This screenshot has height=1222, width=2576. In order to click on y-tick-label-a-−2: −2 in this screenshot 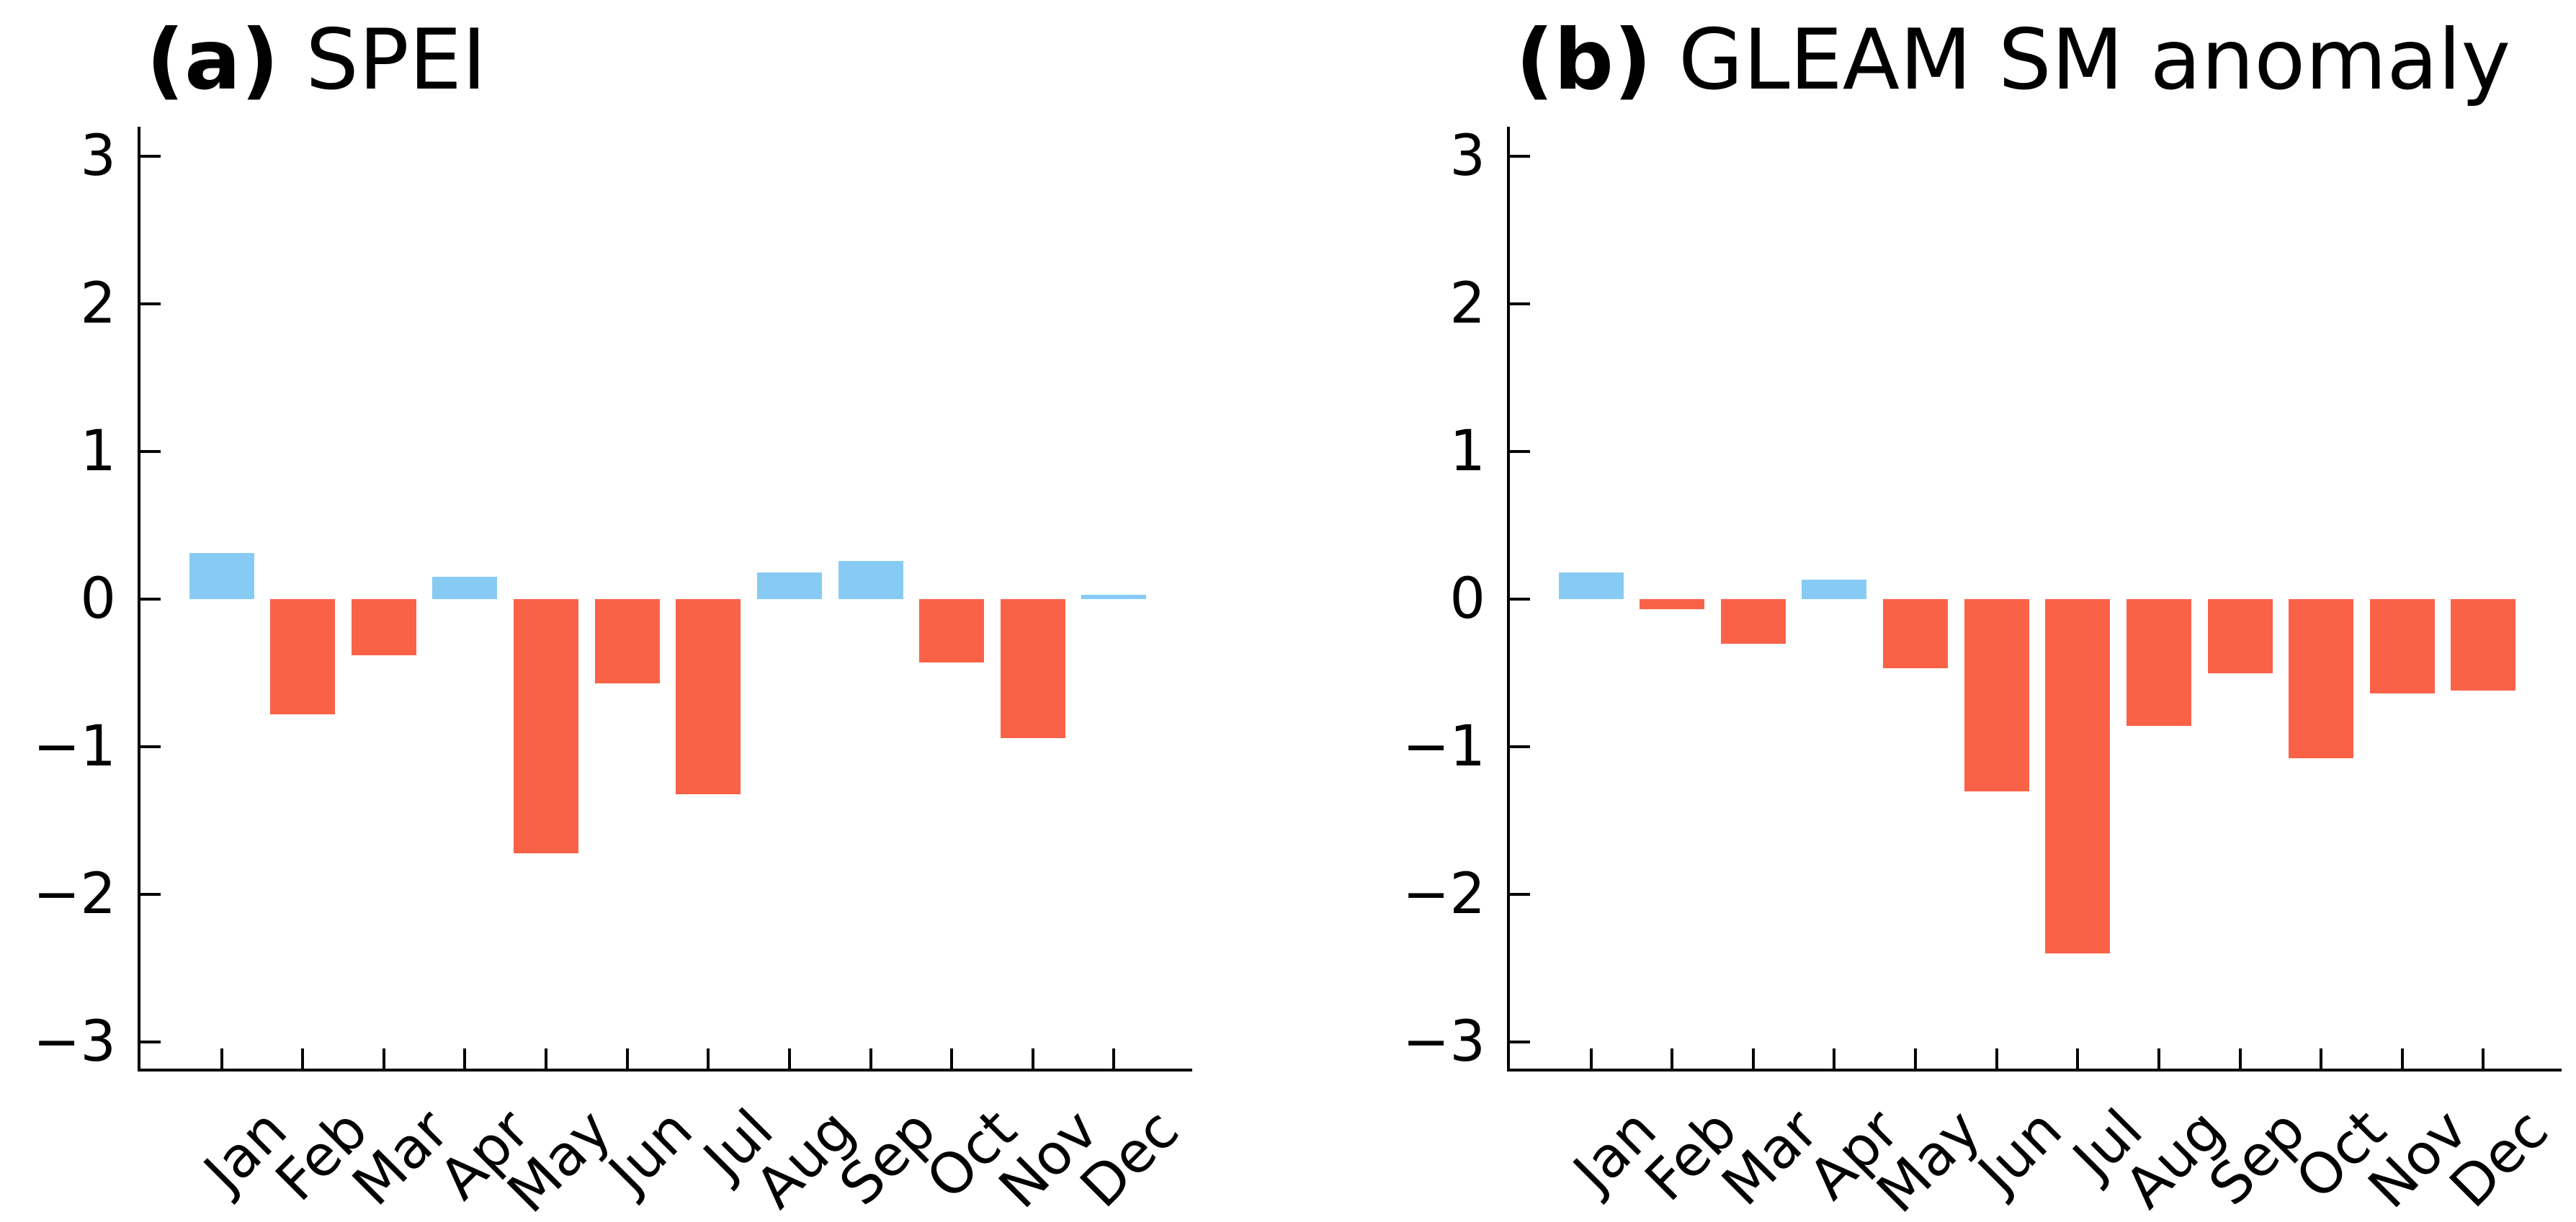, I will do `click(74, 895)`.